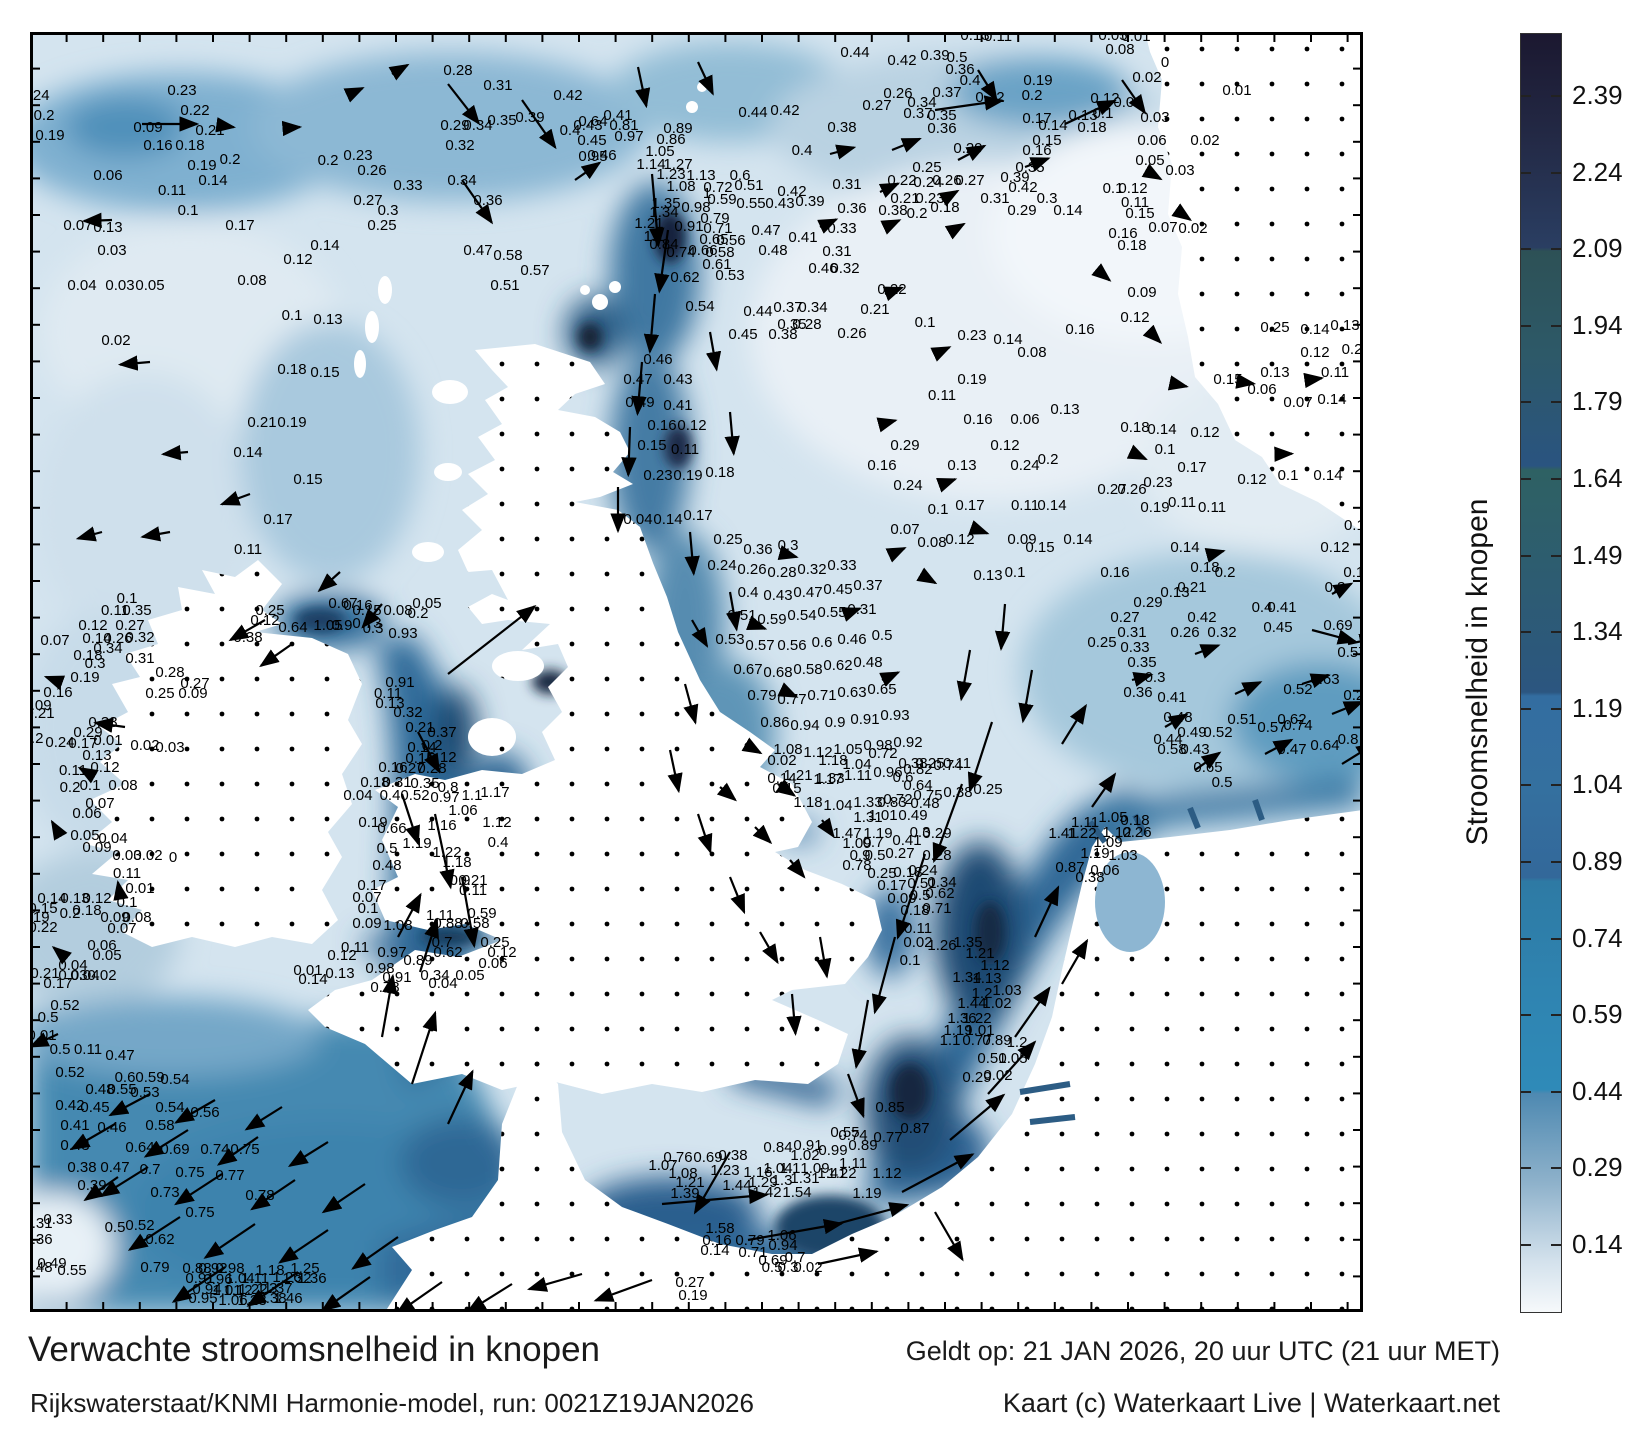 Image resolution: width=1650 pixels, height=1450 pixels. Describe the element at coordinates (192, 693) in the screenshot. I see `speed-value-label: 0.09` at that location.